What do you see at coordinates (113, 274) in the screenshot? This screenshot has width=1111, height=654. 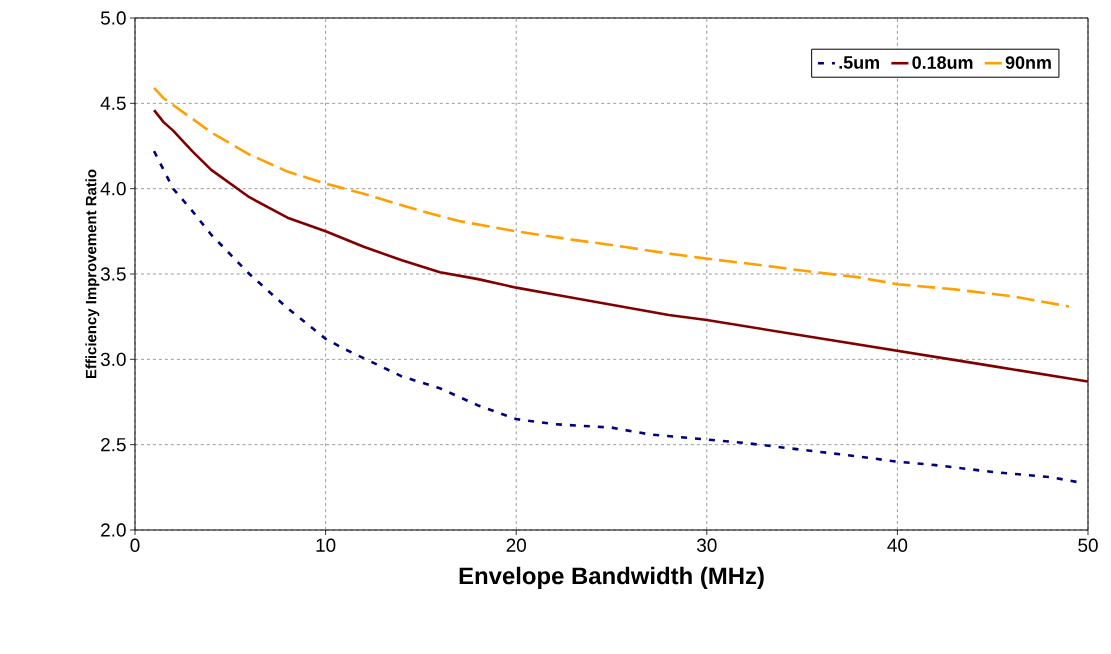 I see `y-tick-label: 3.5` at bounding box center [113, 274].